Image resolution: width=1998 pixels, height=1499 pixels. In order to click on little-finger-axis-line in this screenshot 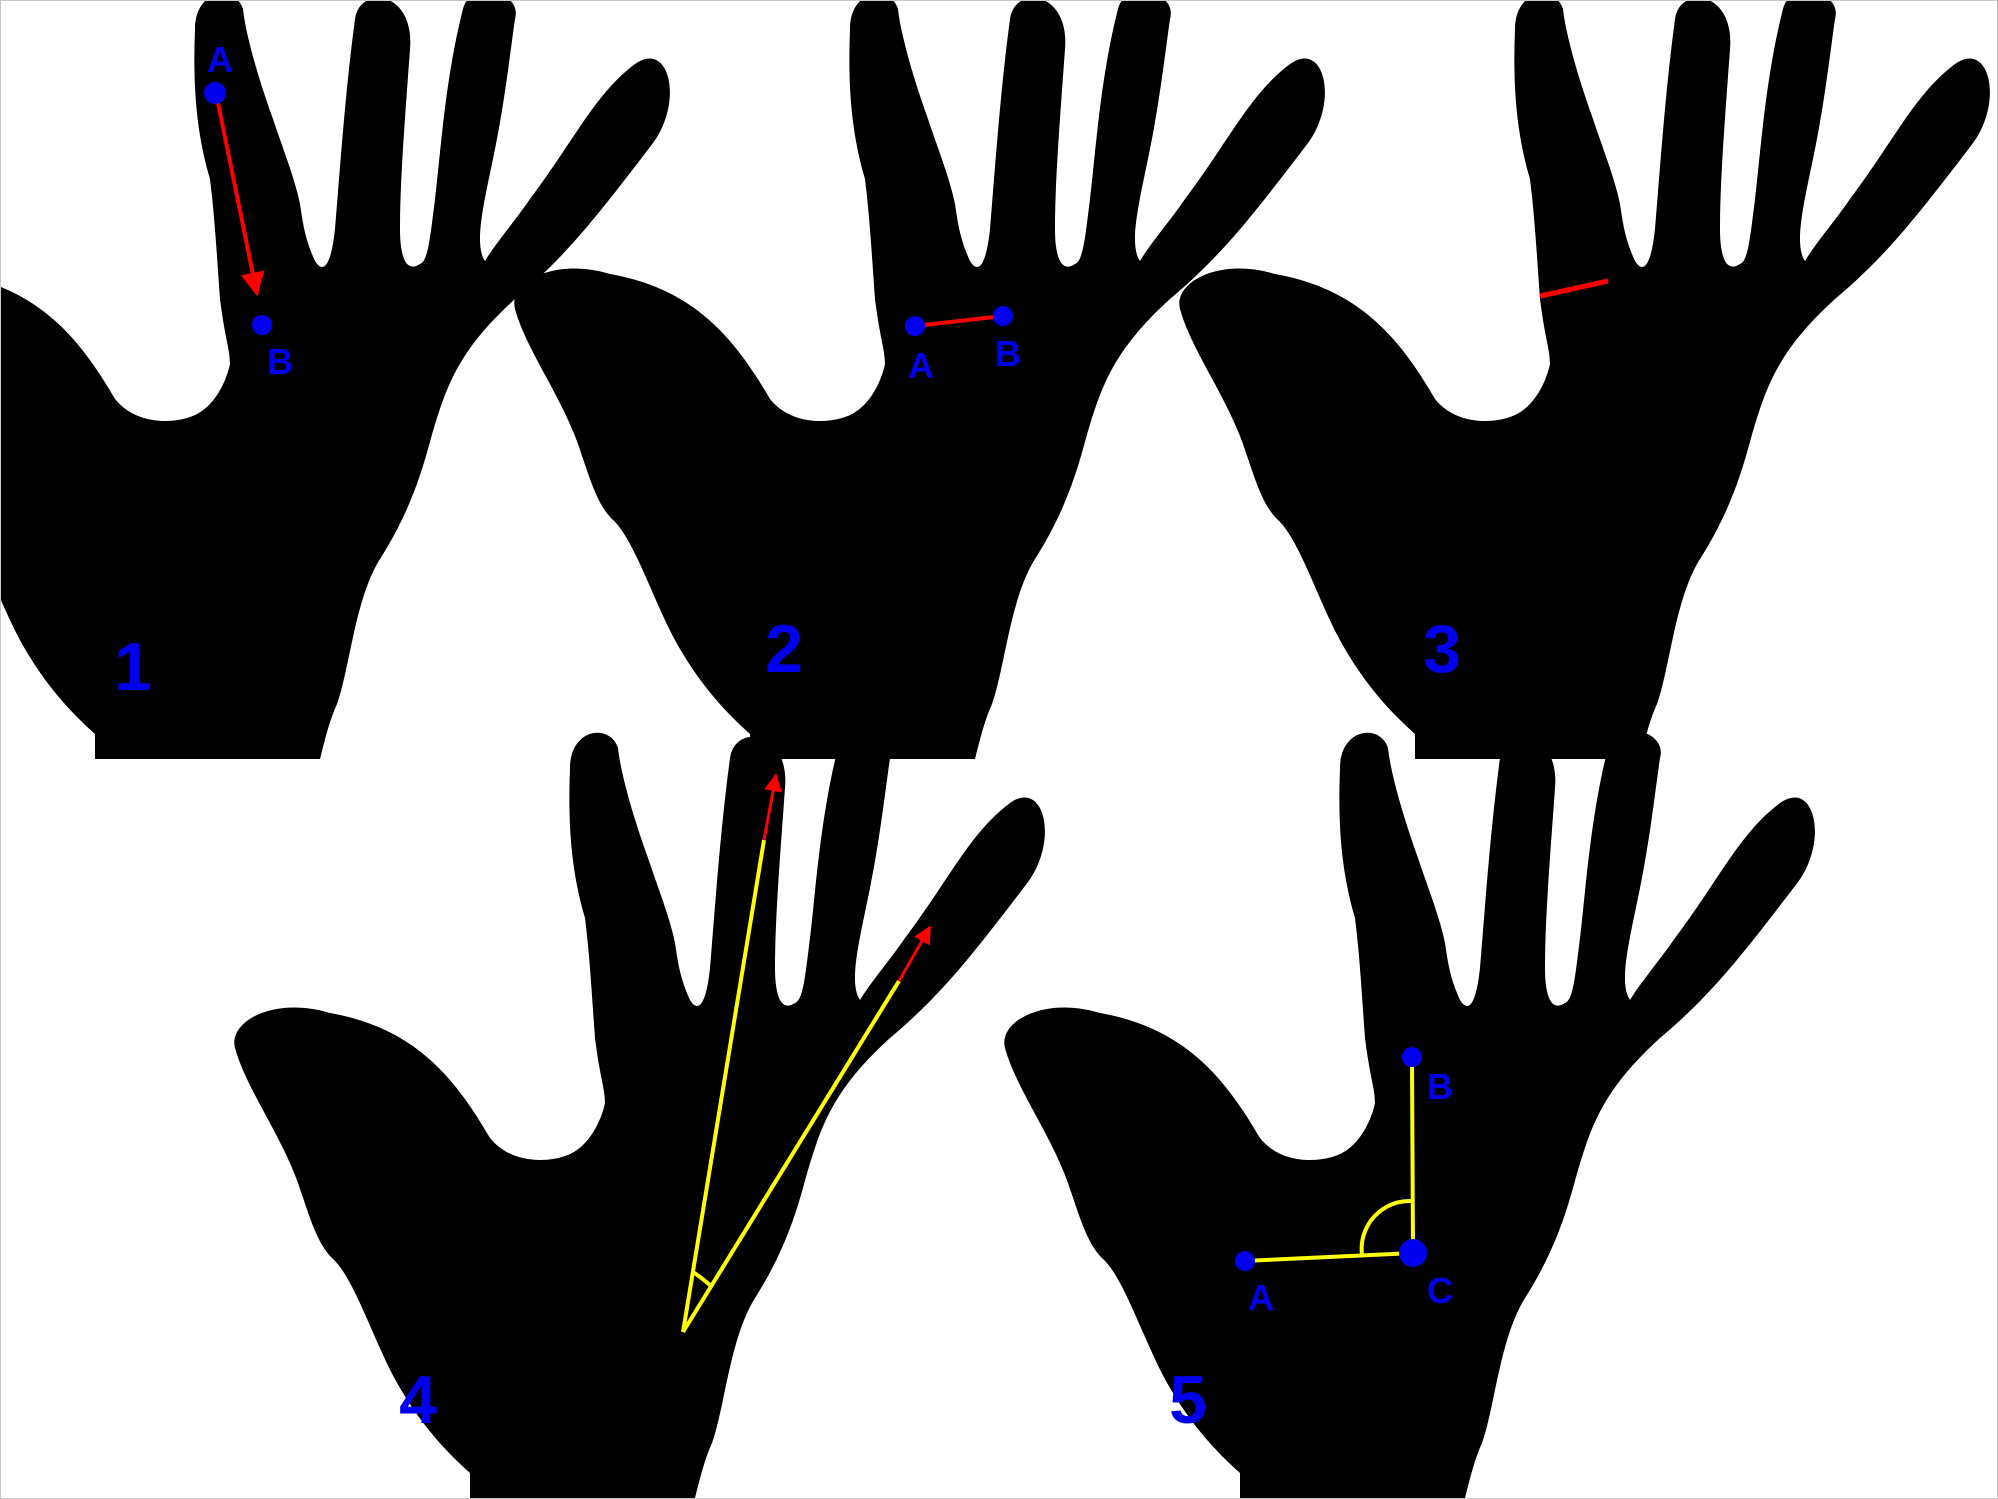, I will do `click(791, 1156)`.